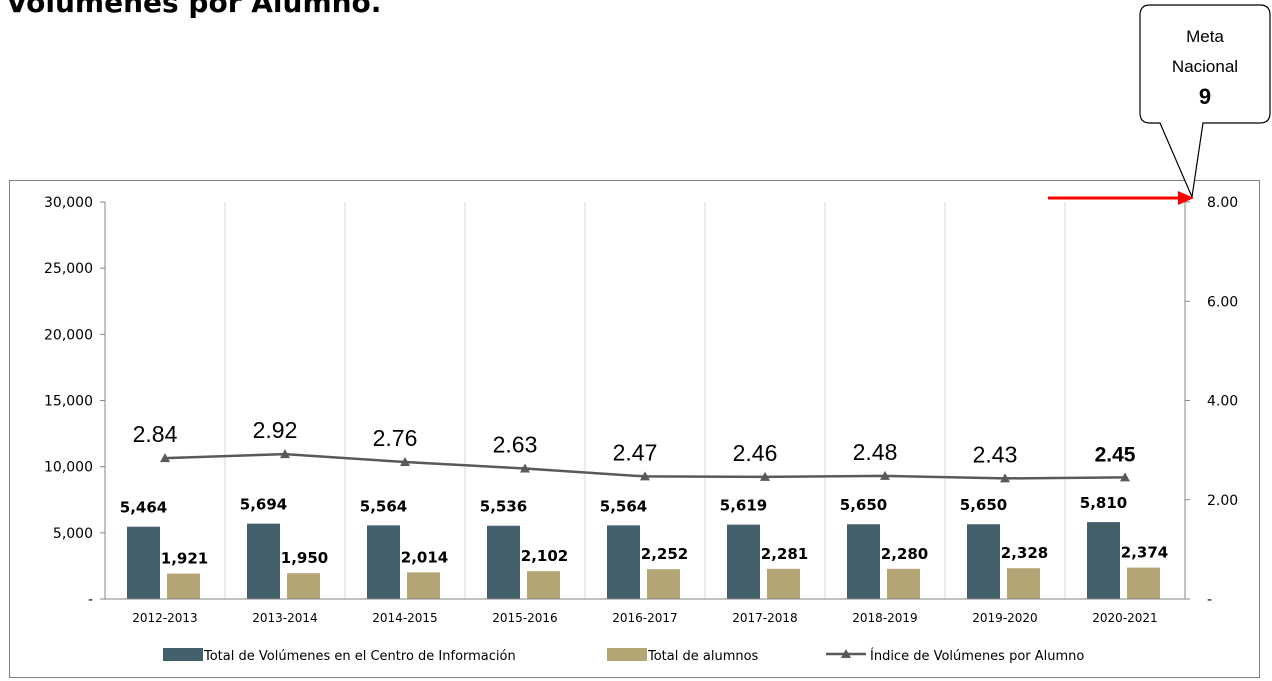  Describe the element at coordinates (1124, 618) in the screenshot. I see `x-tick-label: 2020-2021` at that location.